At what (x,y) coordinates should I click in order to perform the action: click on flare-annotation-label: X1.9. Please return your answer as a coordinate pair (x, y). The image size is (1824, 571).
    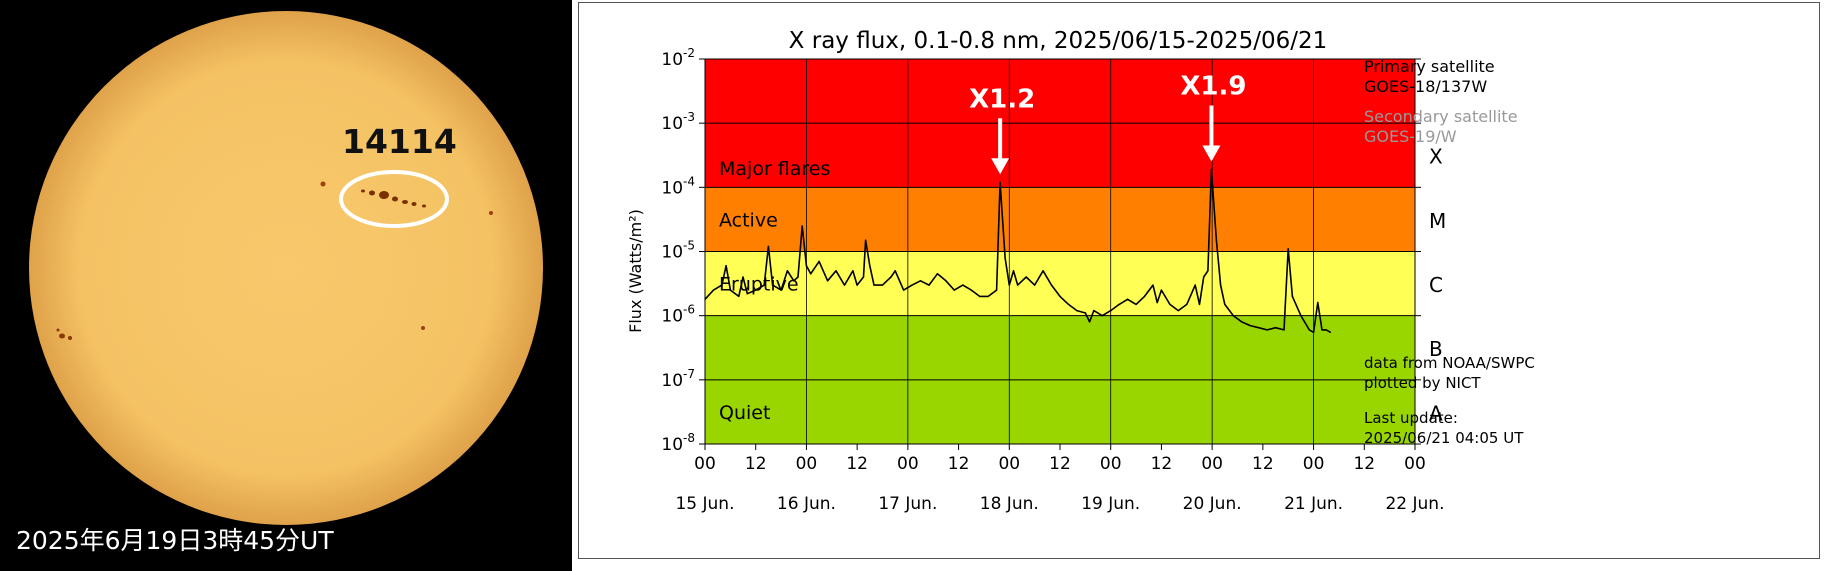
    Looking at the image, I should click on (1213, 86).